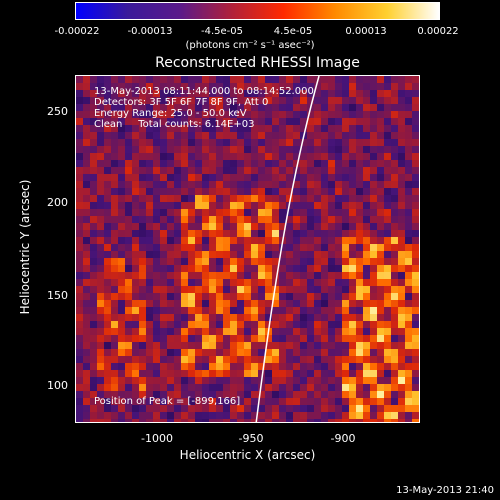 This screenshot has height=500, width=500. I want to click on y-tick-label: 250, so click(57, 111).